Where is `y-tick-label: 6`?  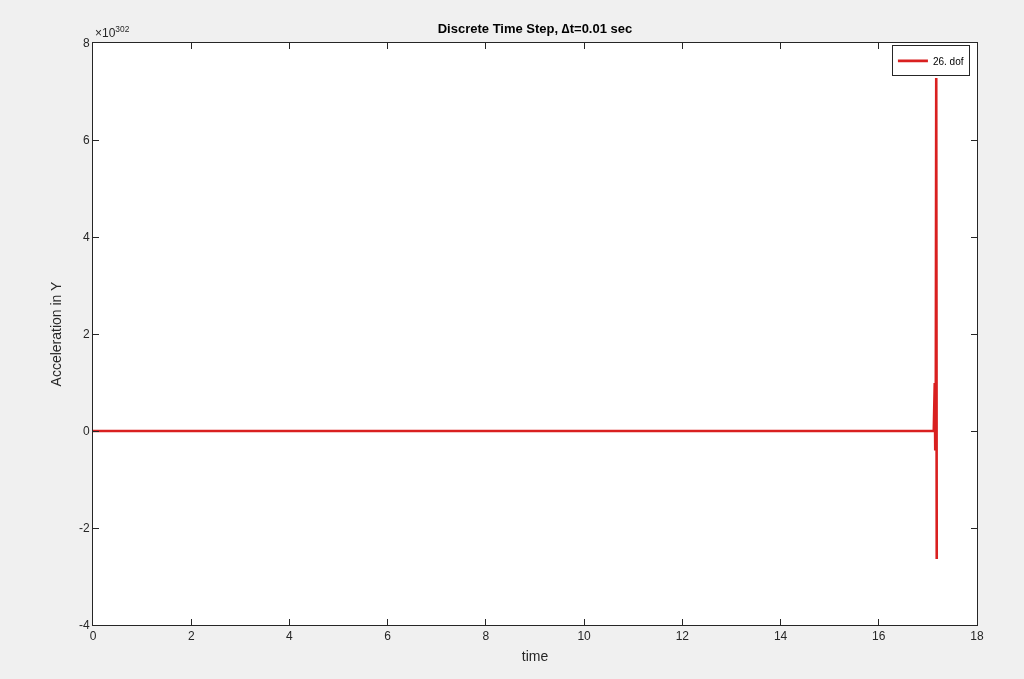
y-tick-label: 6 is located at coordinates (86, 140).